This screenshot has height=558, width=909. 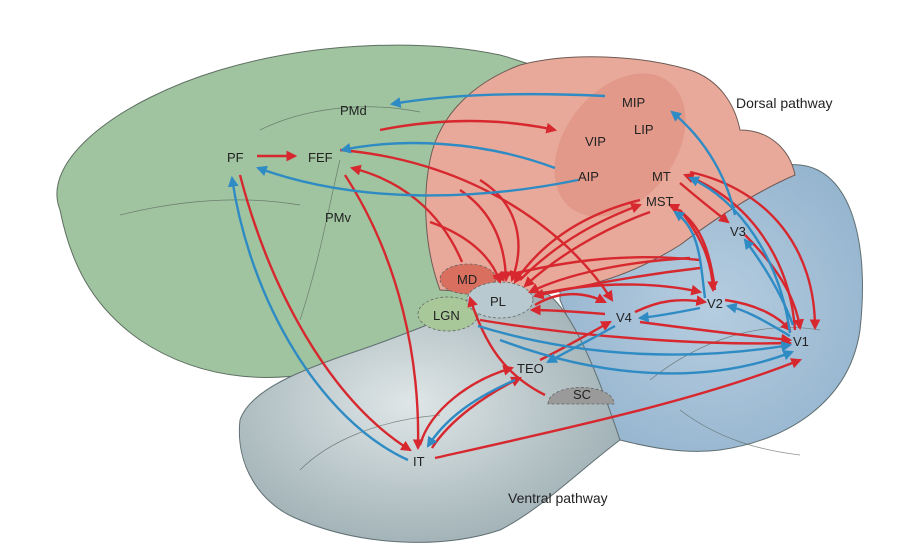 I want to click on label-v1: V1, so click(x=801, y=341).